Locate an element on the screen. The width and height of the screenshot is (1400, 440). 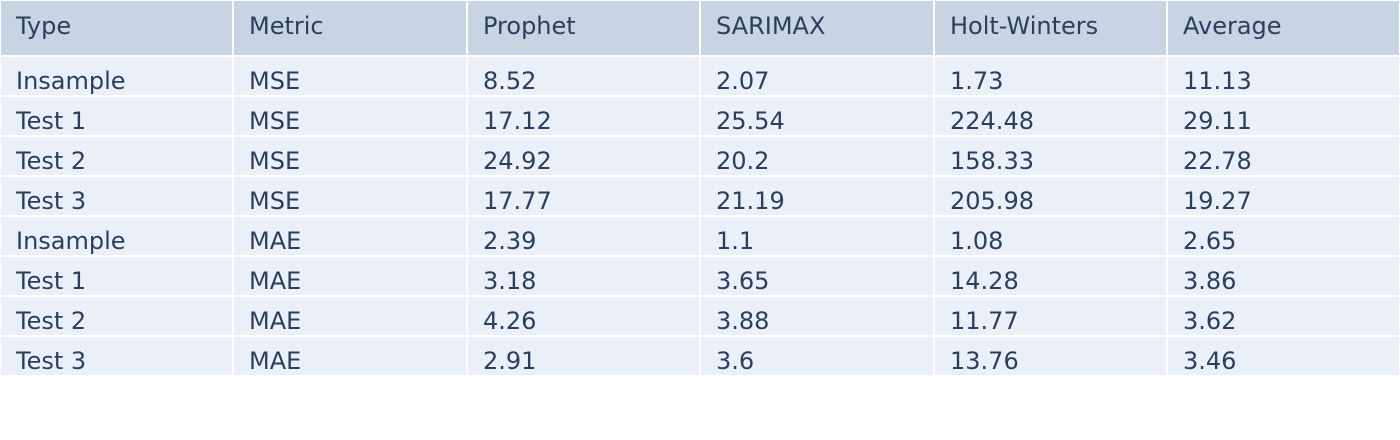
cell-value: 3.62 is located at coordinates (1209, 321).